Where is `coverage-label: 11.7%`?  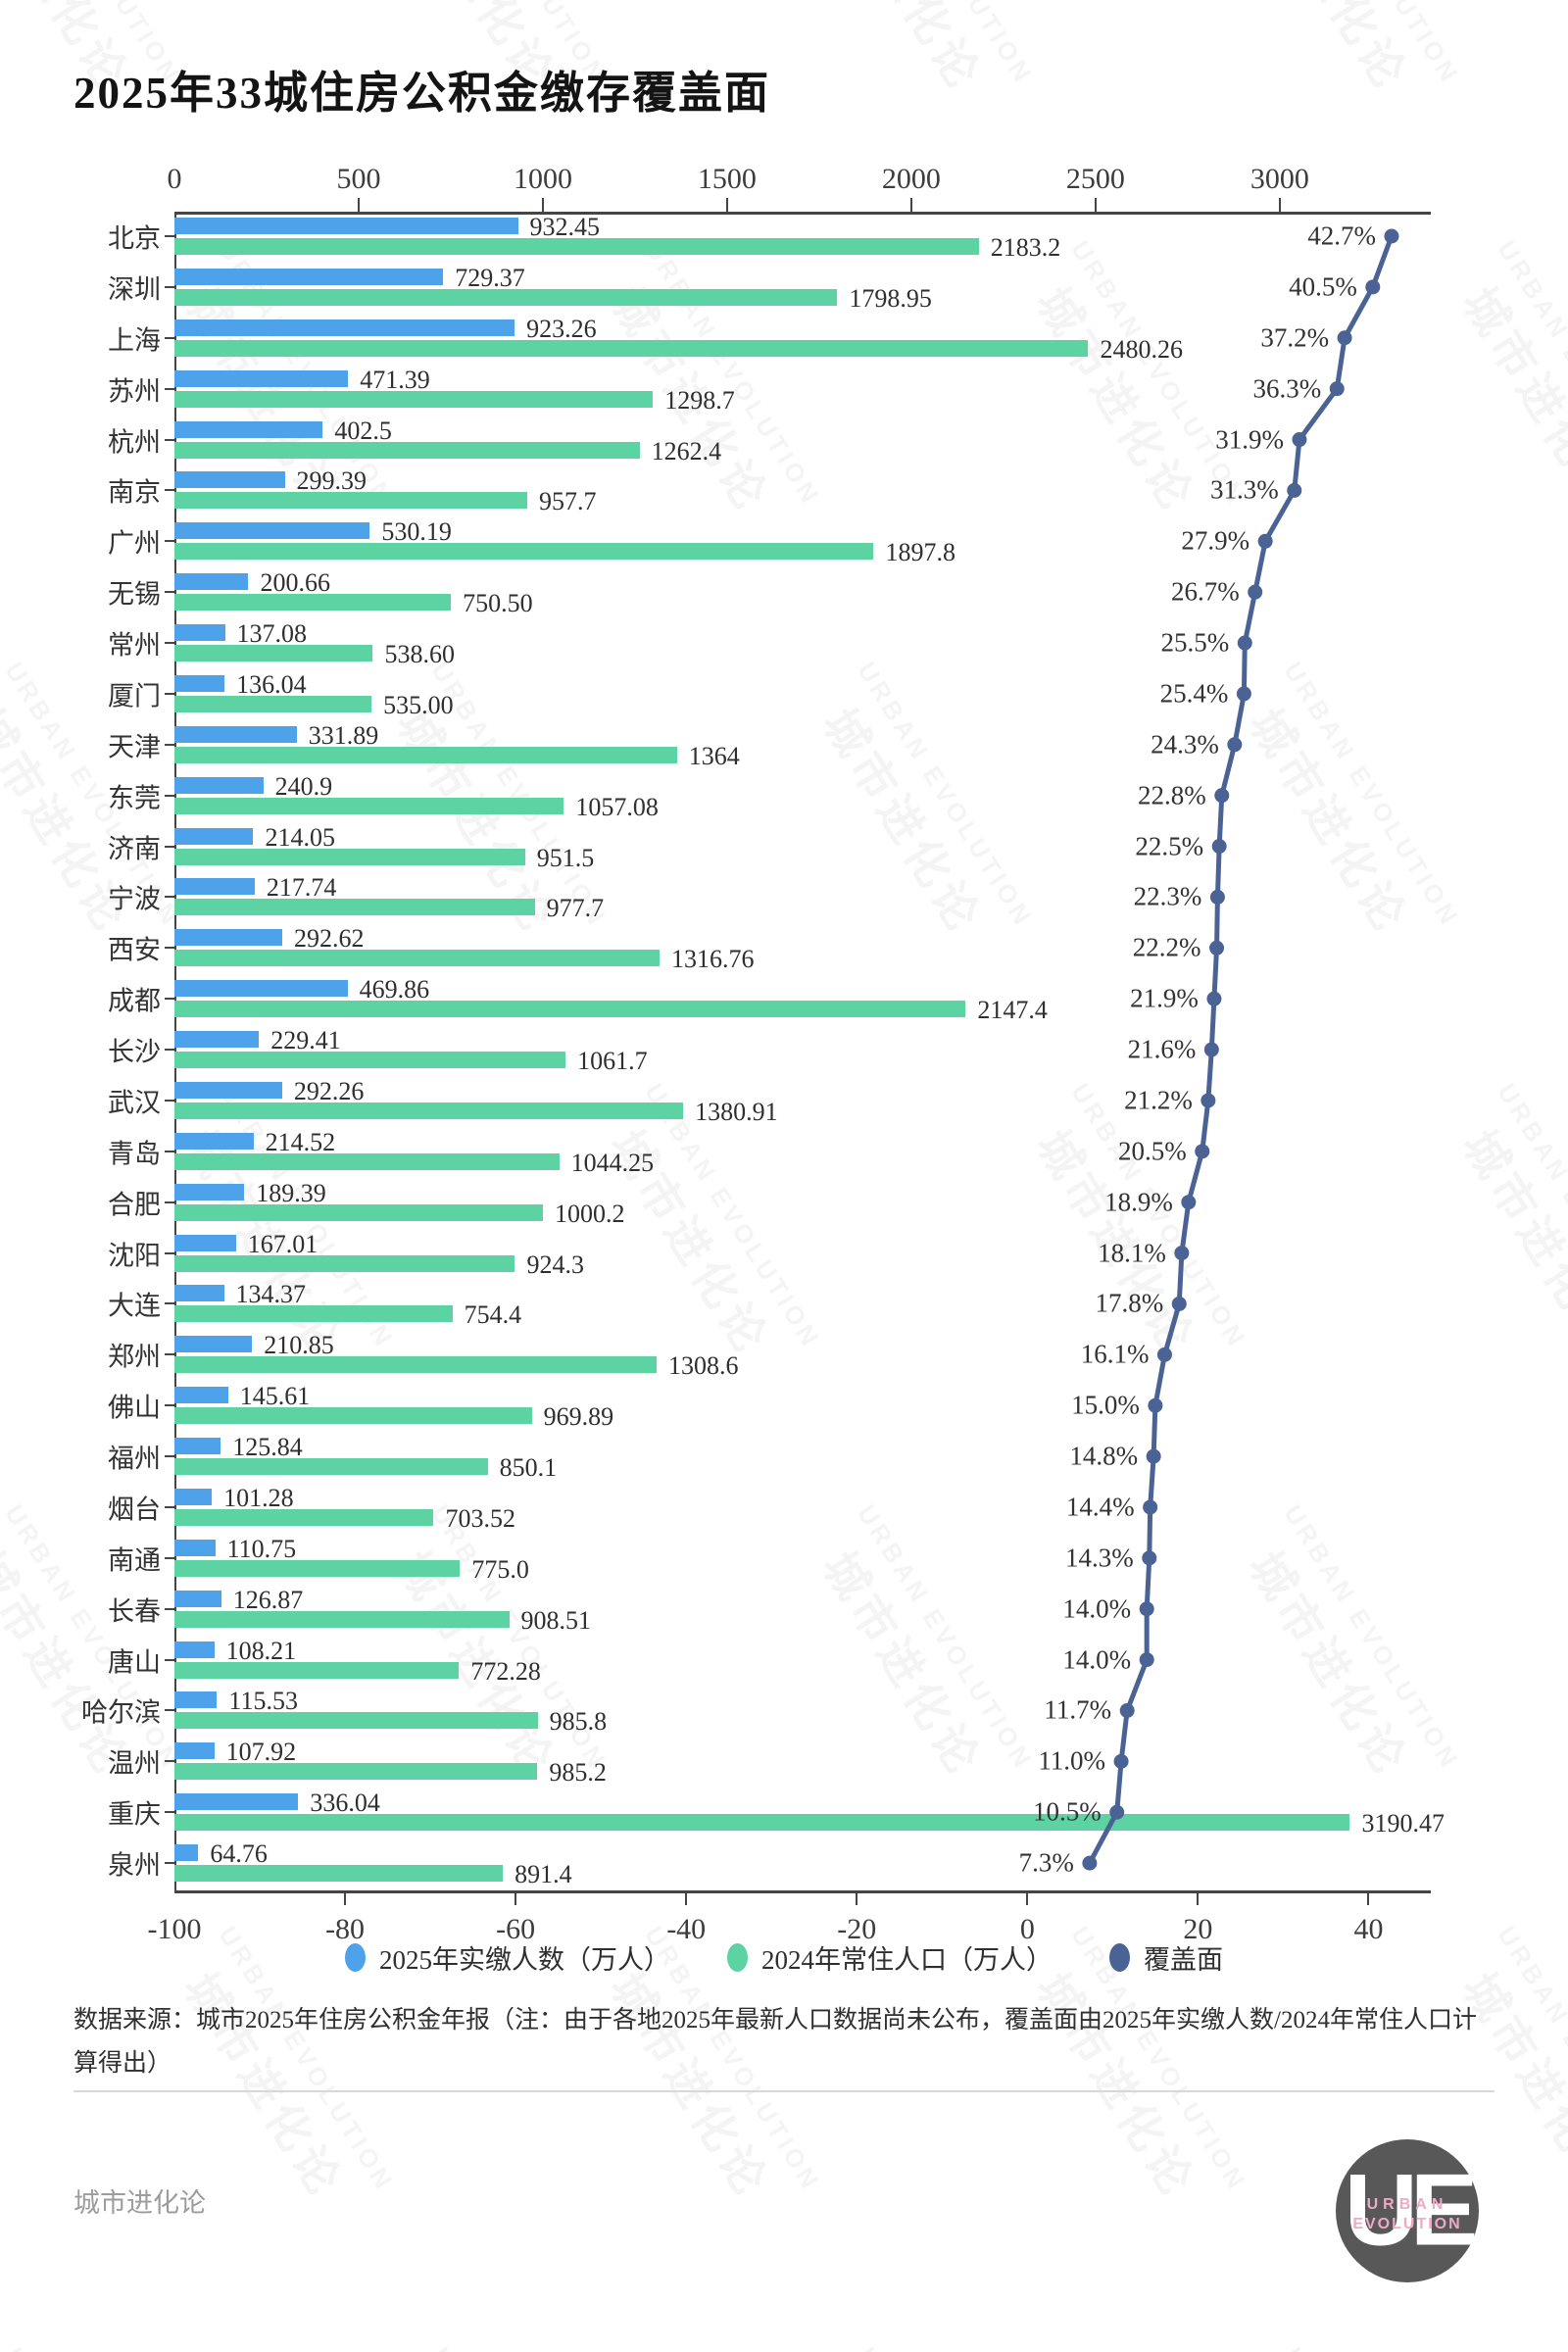 coverage-label: 11.7% is located at coordinates (1078, 1709).